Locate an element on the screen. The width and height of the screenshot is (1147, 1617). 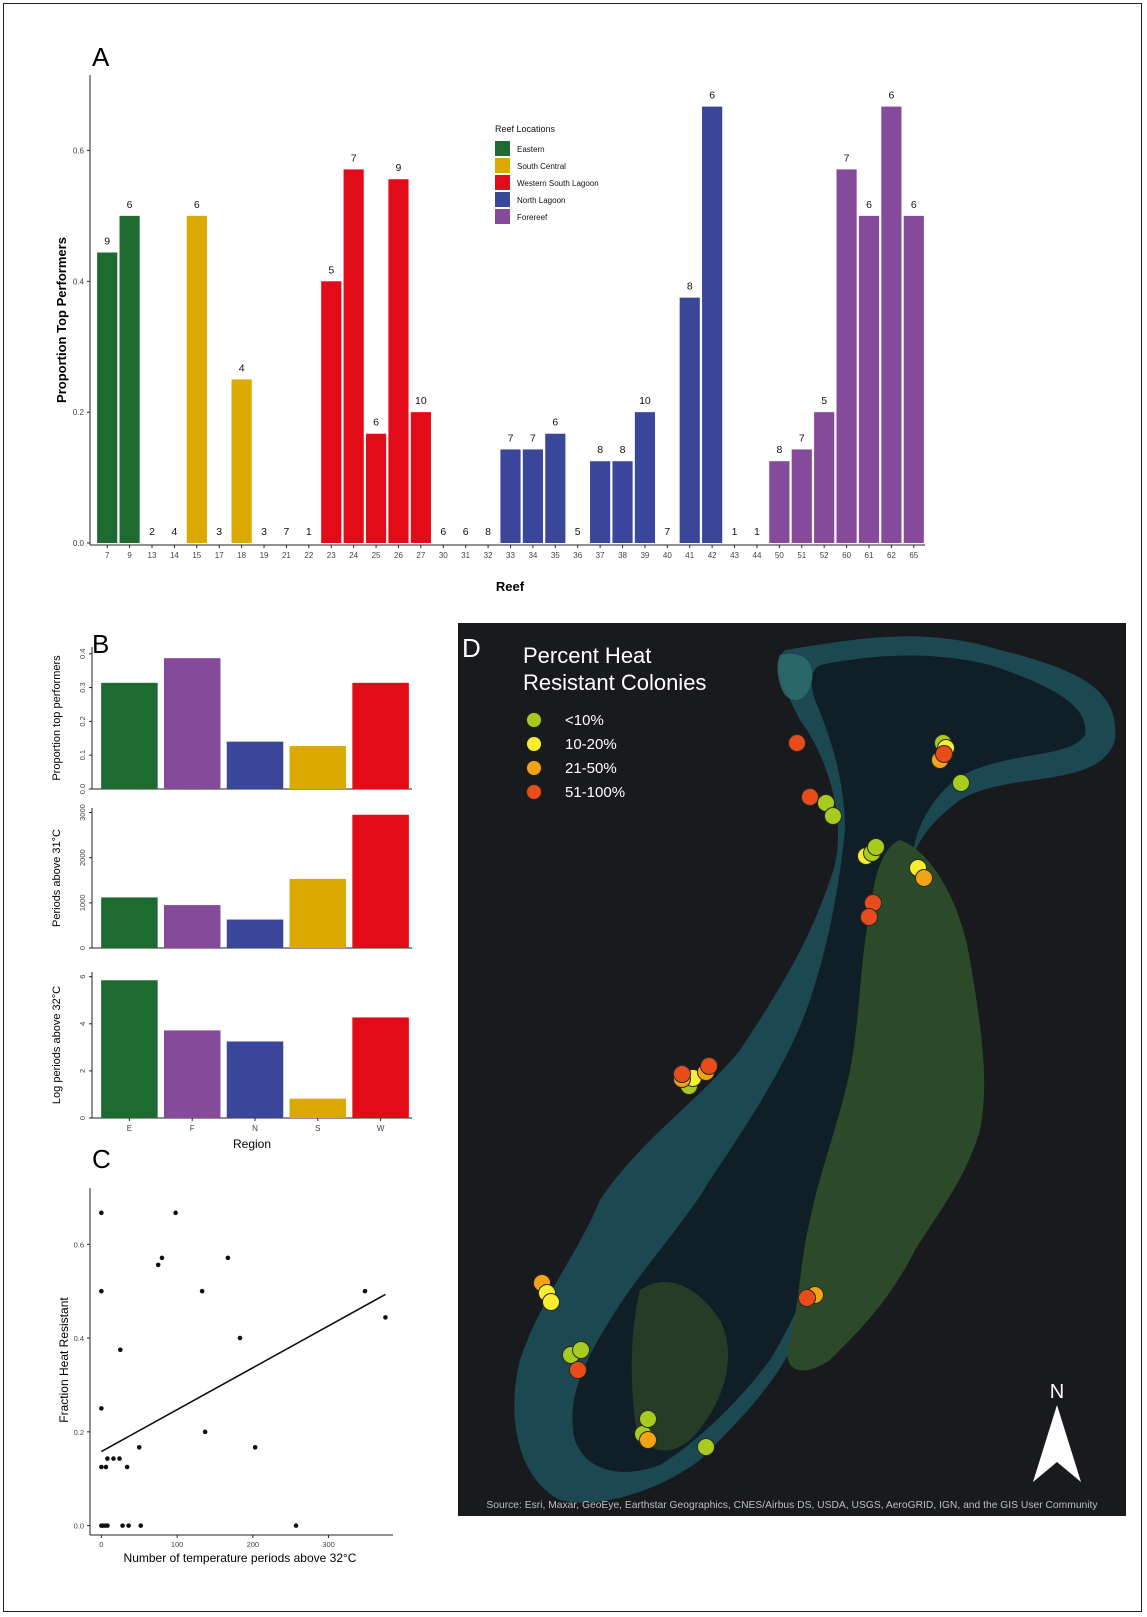
c-fit-line is located at coordinates (243, 1373).